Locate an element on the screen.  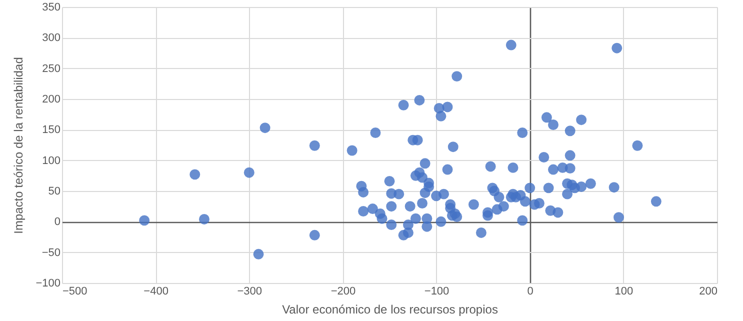
y-tick-label: 350 is located at coordinates (51, 8).